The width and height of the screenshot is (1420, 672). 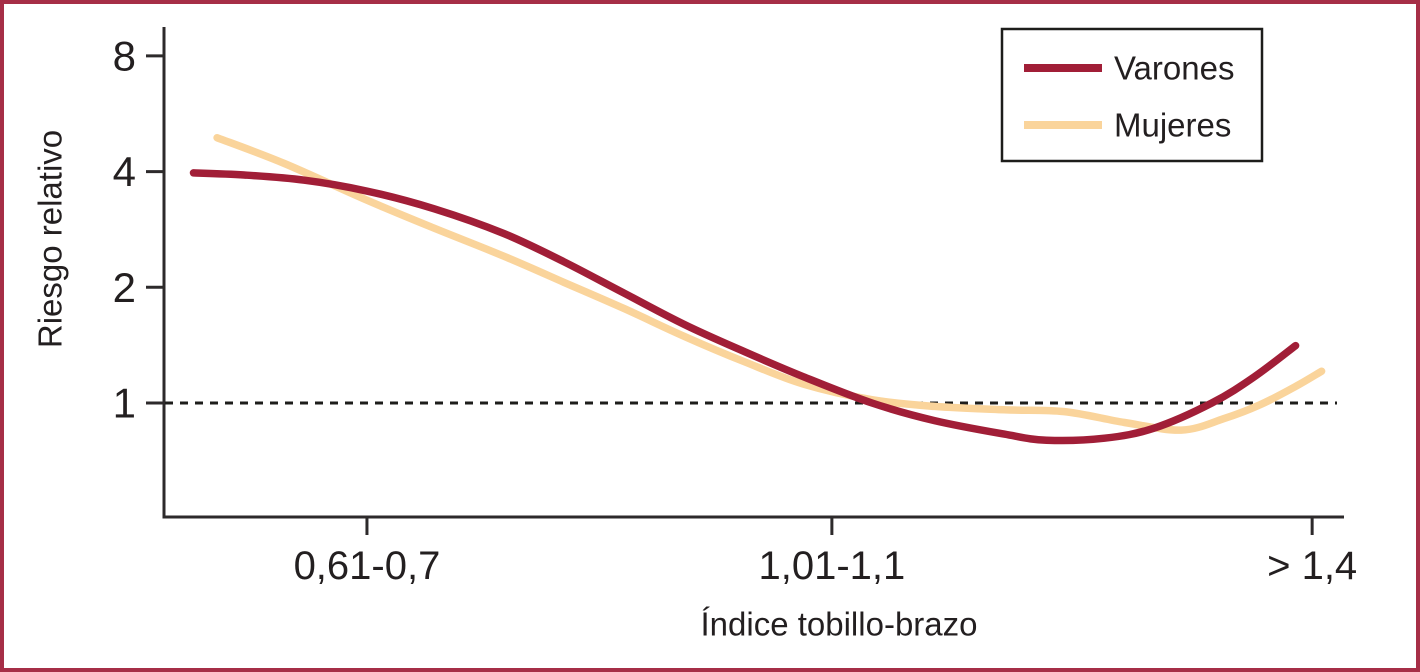 I want to click on y-axis-title: Riesgo relativo, so click(x=50, y=239).